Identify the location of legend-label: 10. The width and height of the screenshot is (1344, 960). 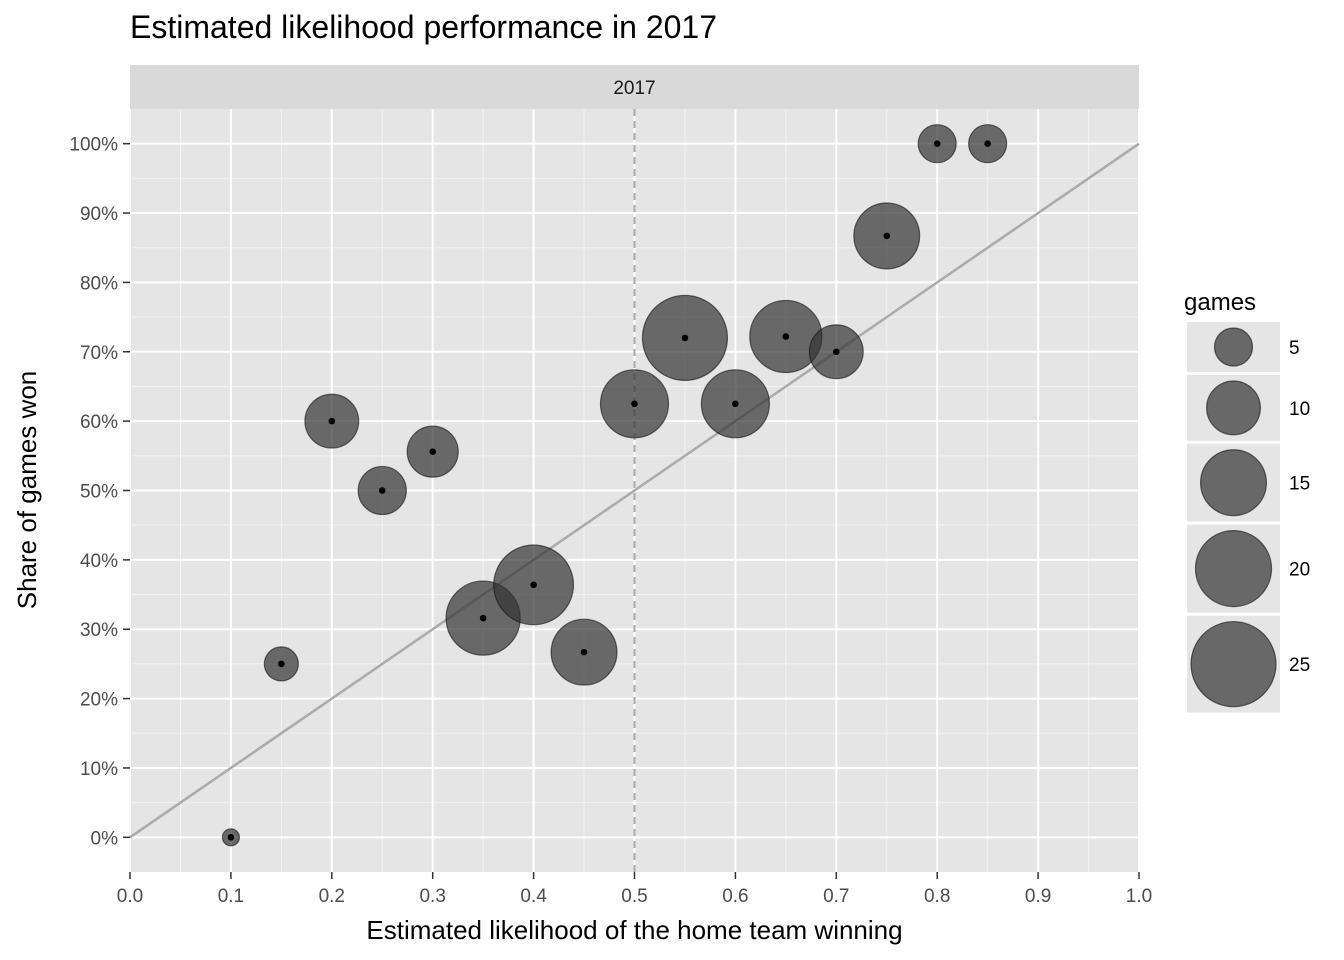
(1299, 409).